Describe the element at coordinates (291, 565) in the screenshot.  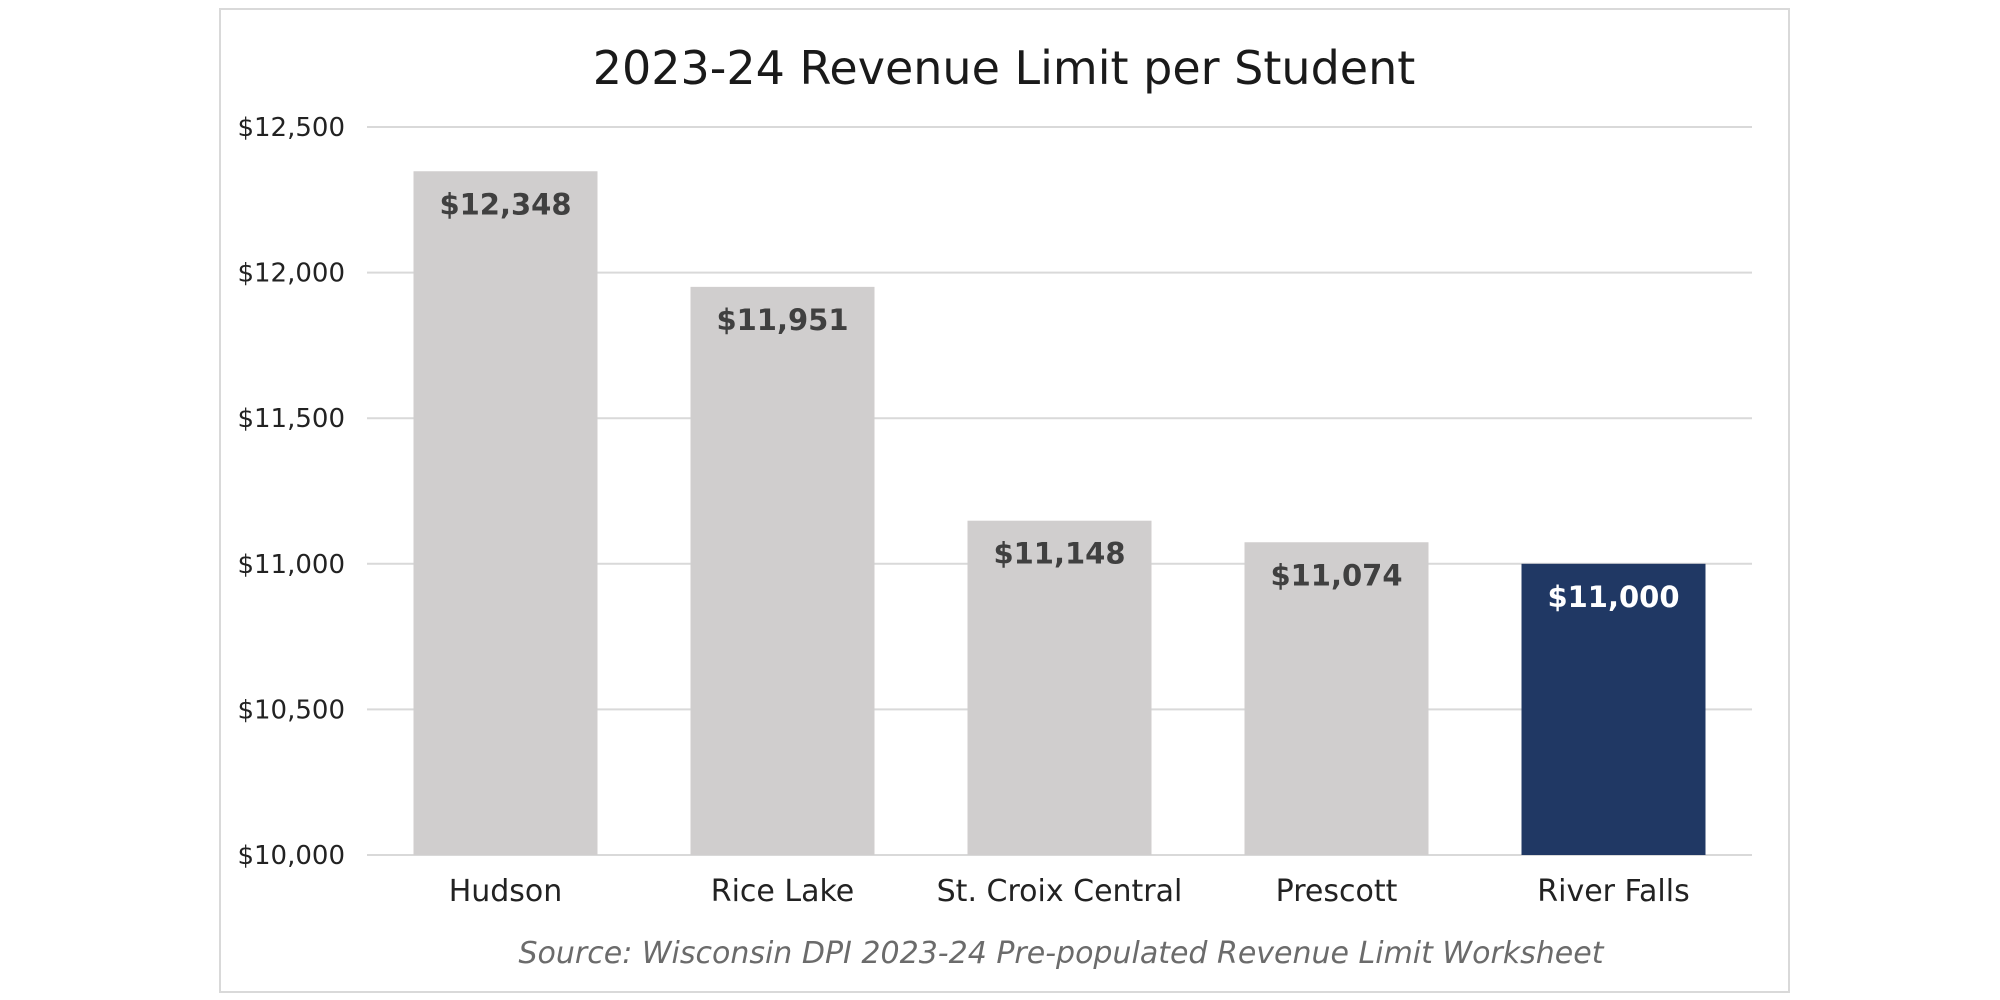
I see `y-tick-label: $11,000` at that location.